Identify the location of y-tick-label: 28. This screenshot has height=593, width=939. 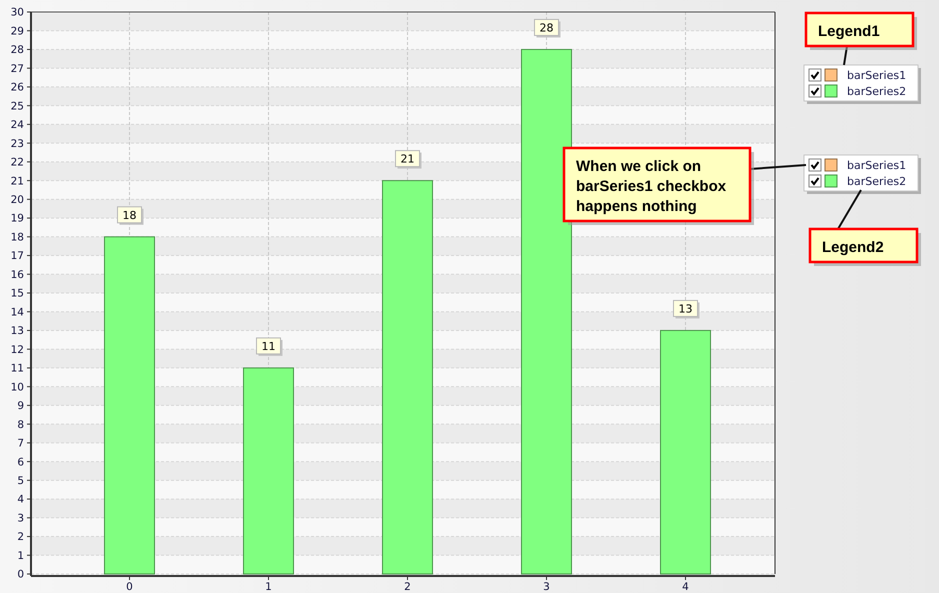
(17, 50).